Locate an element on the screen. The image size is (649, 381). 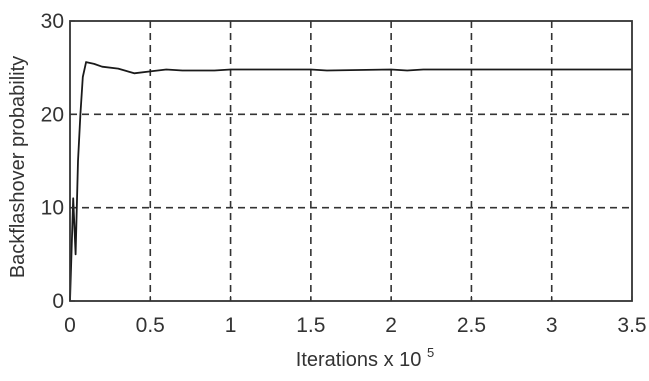
x-tick-label: 2.5 is located at coordinates (471, 325).